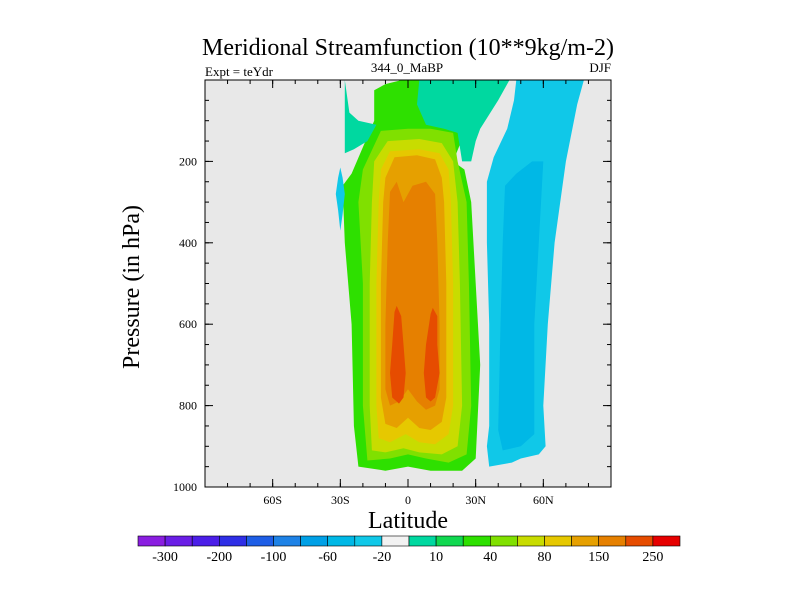 The width and height of the screenshot is (800, 600). Describe the element at coordinates (431, 354) in the screenshot. I see `contour-region-main-cell-core-right` at that location.